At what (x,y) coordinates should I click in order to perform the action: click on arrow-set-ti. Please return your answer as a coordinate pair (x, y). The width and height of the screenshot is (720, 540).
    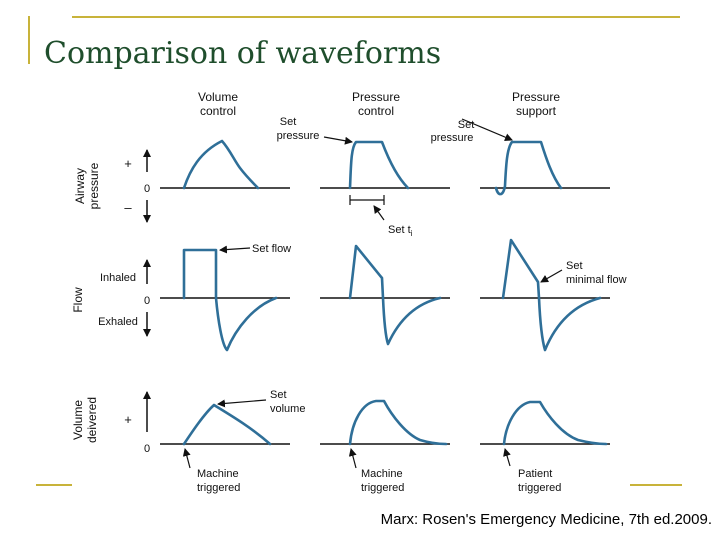
    Looking at the image, I should click on (379, 213).